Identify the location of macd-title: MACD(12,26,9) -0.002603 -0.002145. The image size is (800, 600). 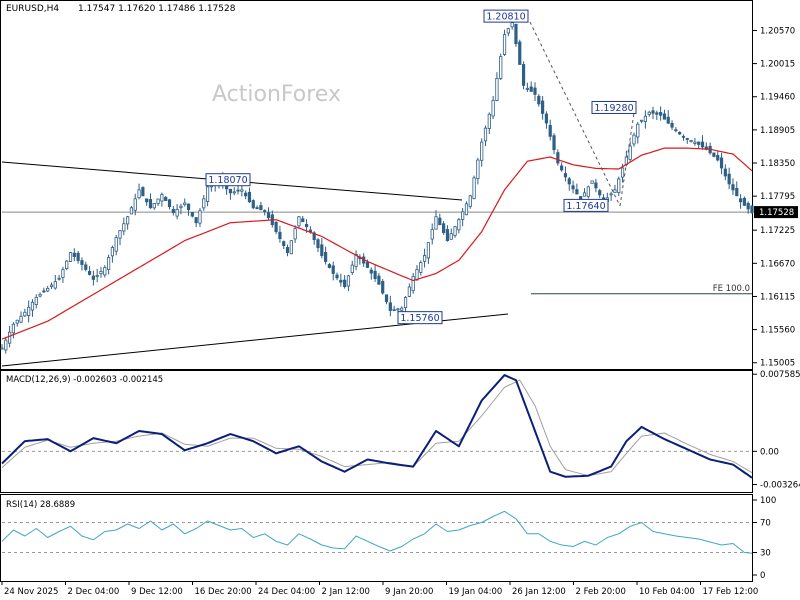
(84, 380).